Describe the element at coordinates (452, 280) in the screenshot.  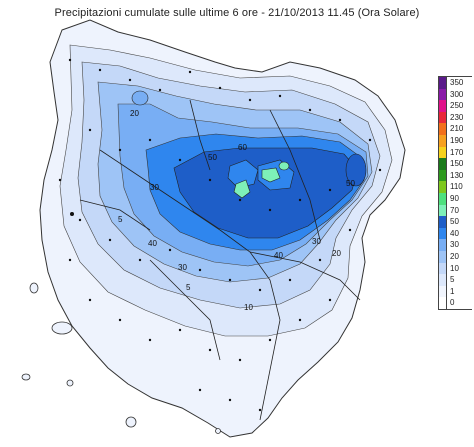
I see `legend-label: 5` at that location.